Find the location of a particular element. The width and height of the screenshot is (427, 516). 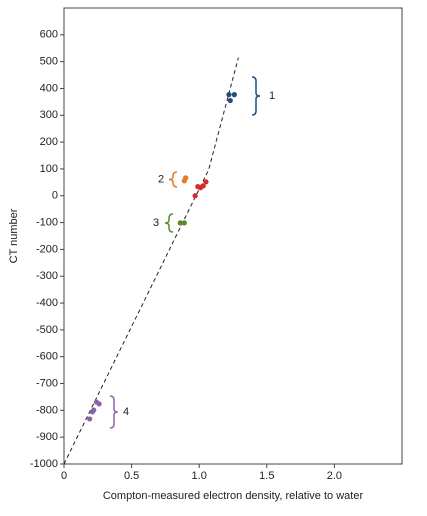

y-tick-label: -900 is located at coordinates (47, 437).